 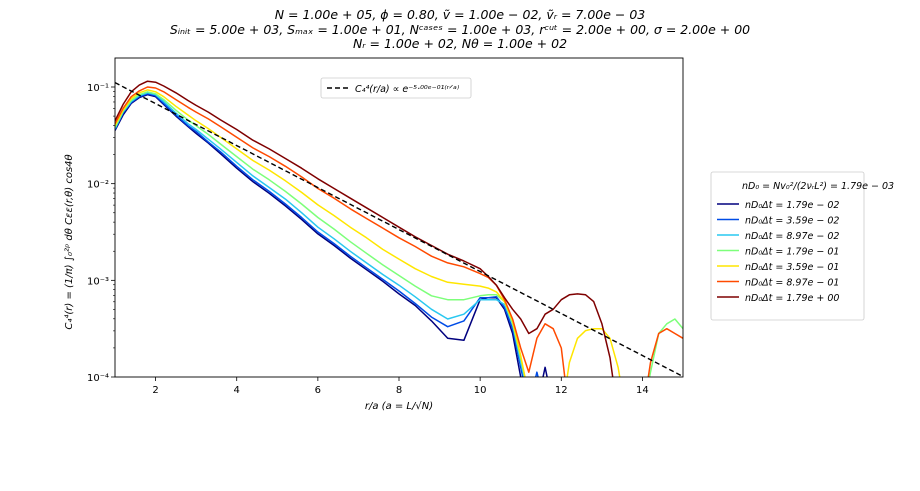 What do you see at coordinates (237, 390) in the screenshot?
I see `x-tick-label: 4` at bounding box center [237, 390].